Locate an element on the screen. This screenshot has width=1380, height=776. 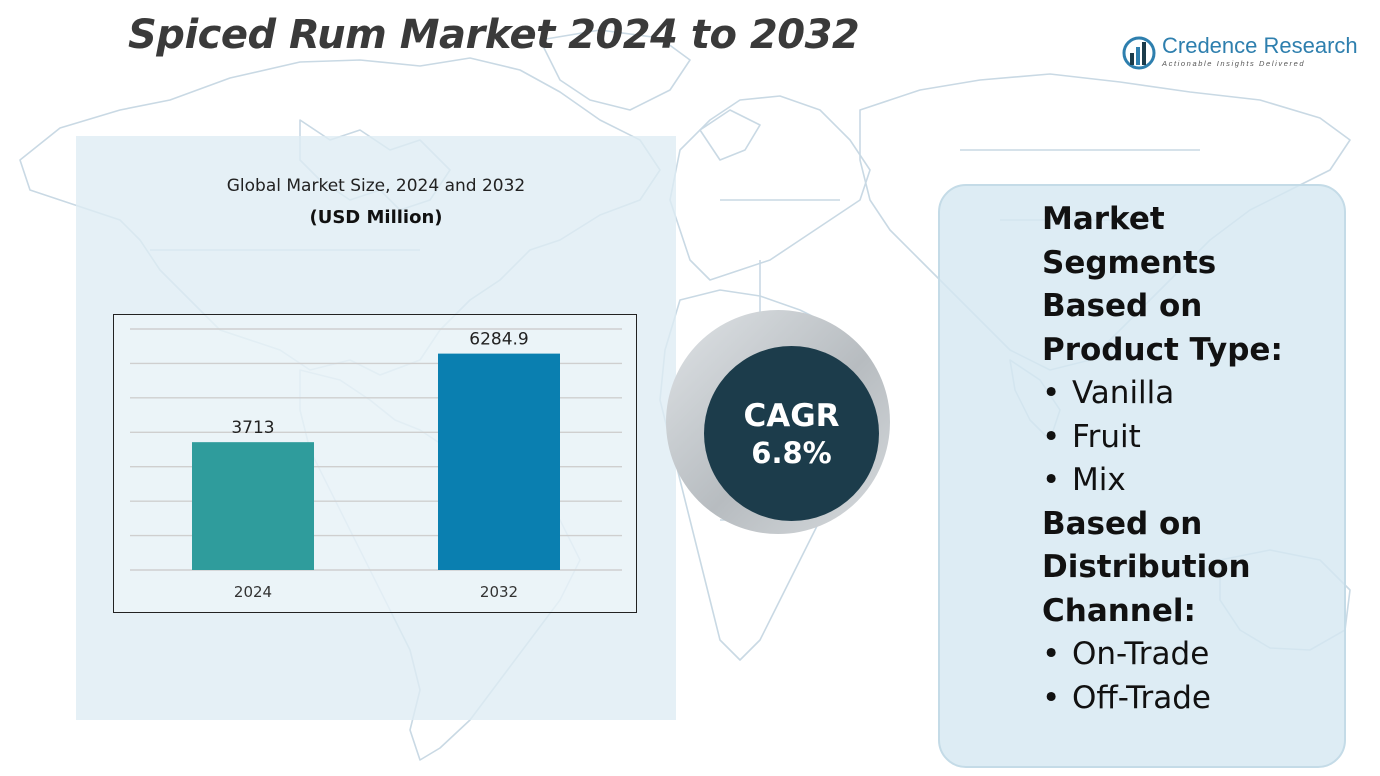
chart-unit-label: (USD Million) is located at coordinates (376, 217).